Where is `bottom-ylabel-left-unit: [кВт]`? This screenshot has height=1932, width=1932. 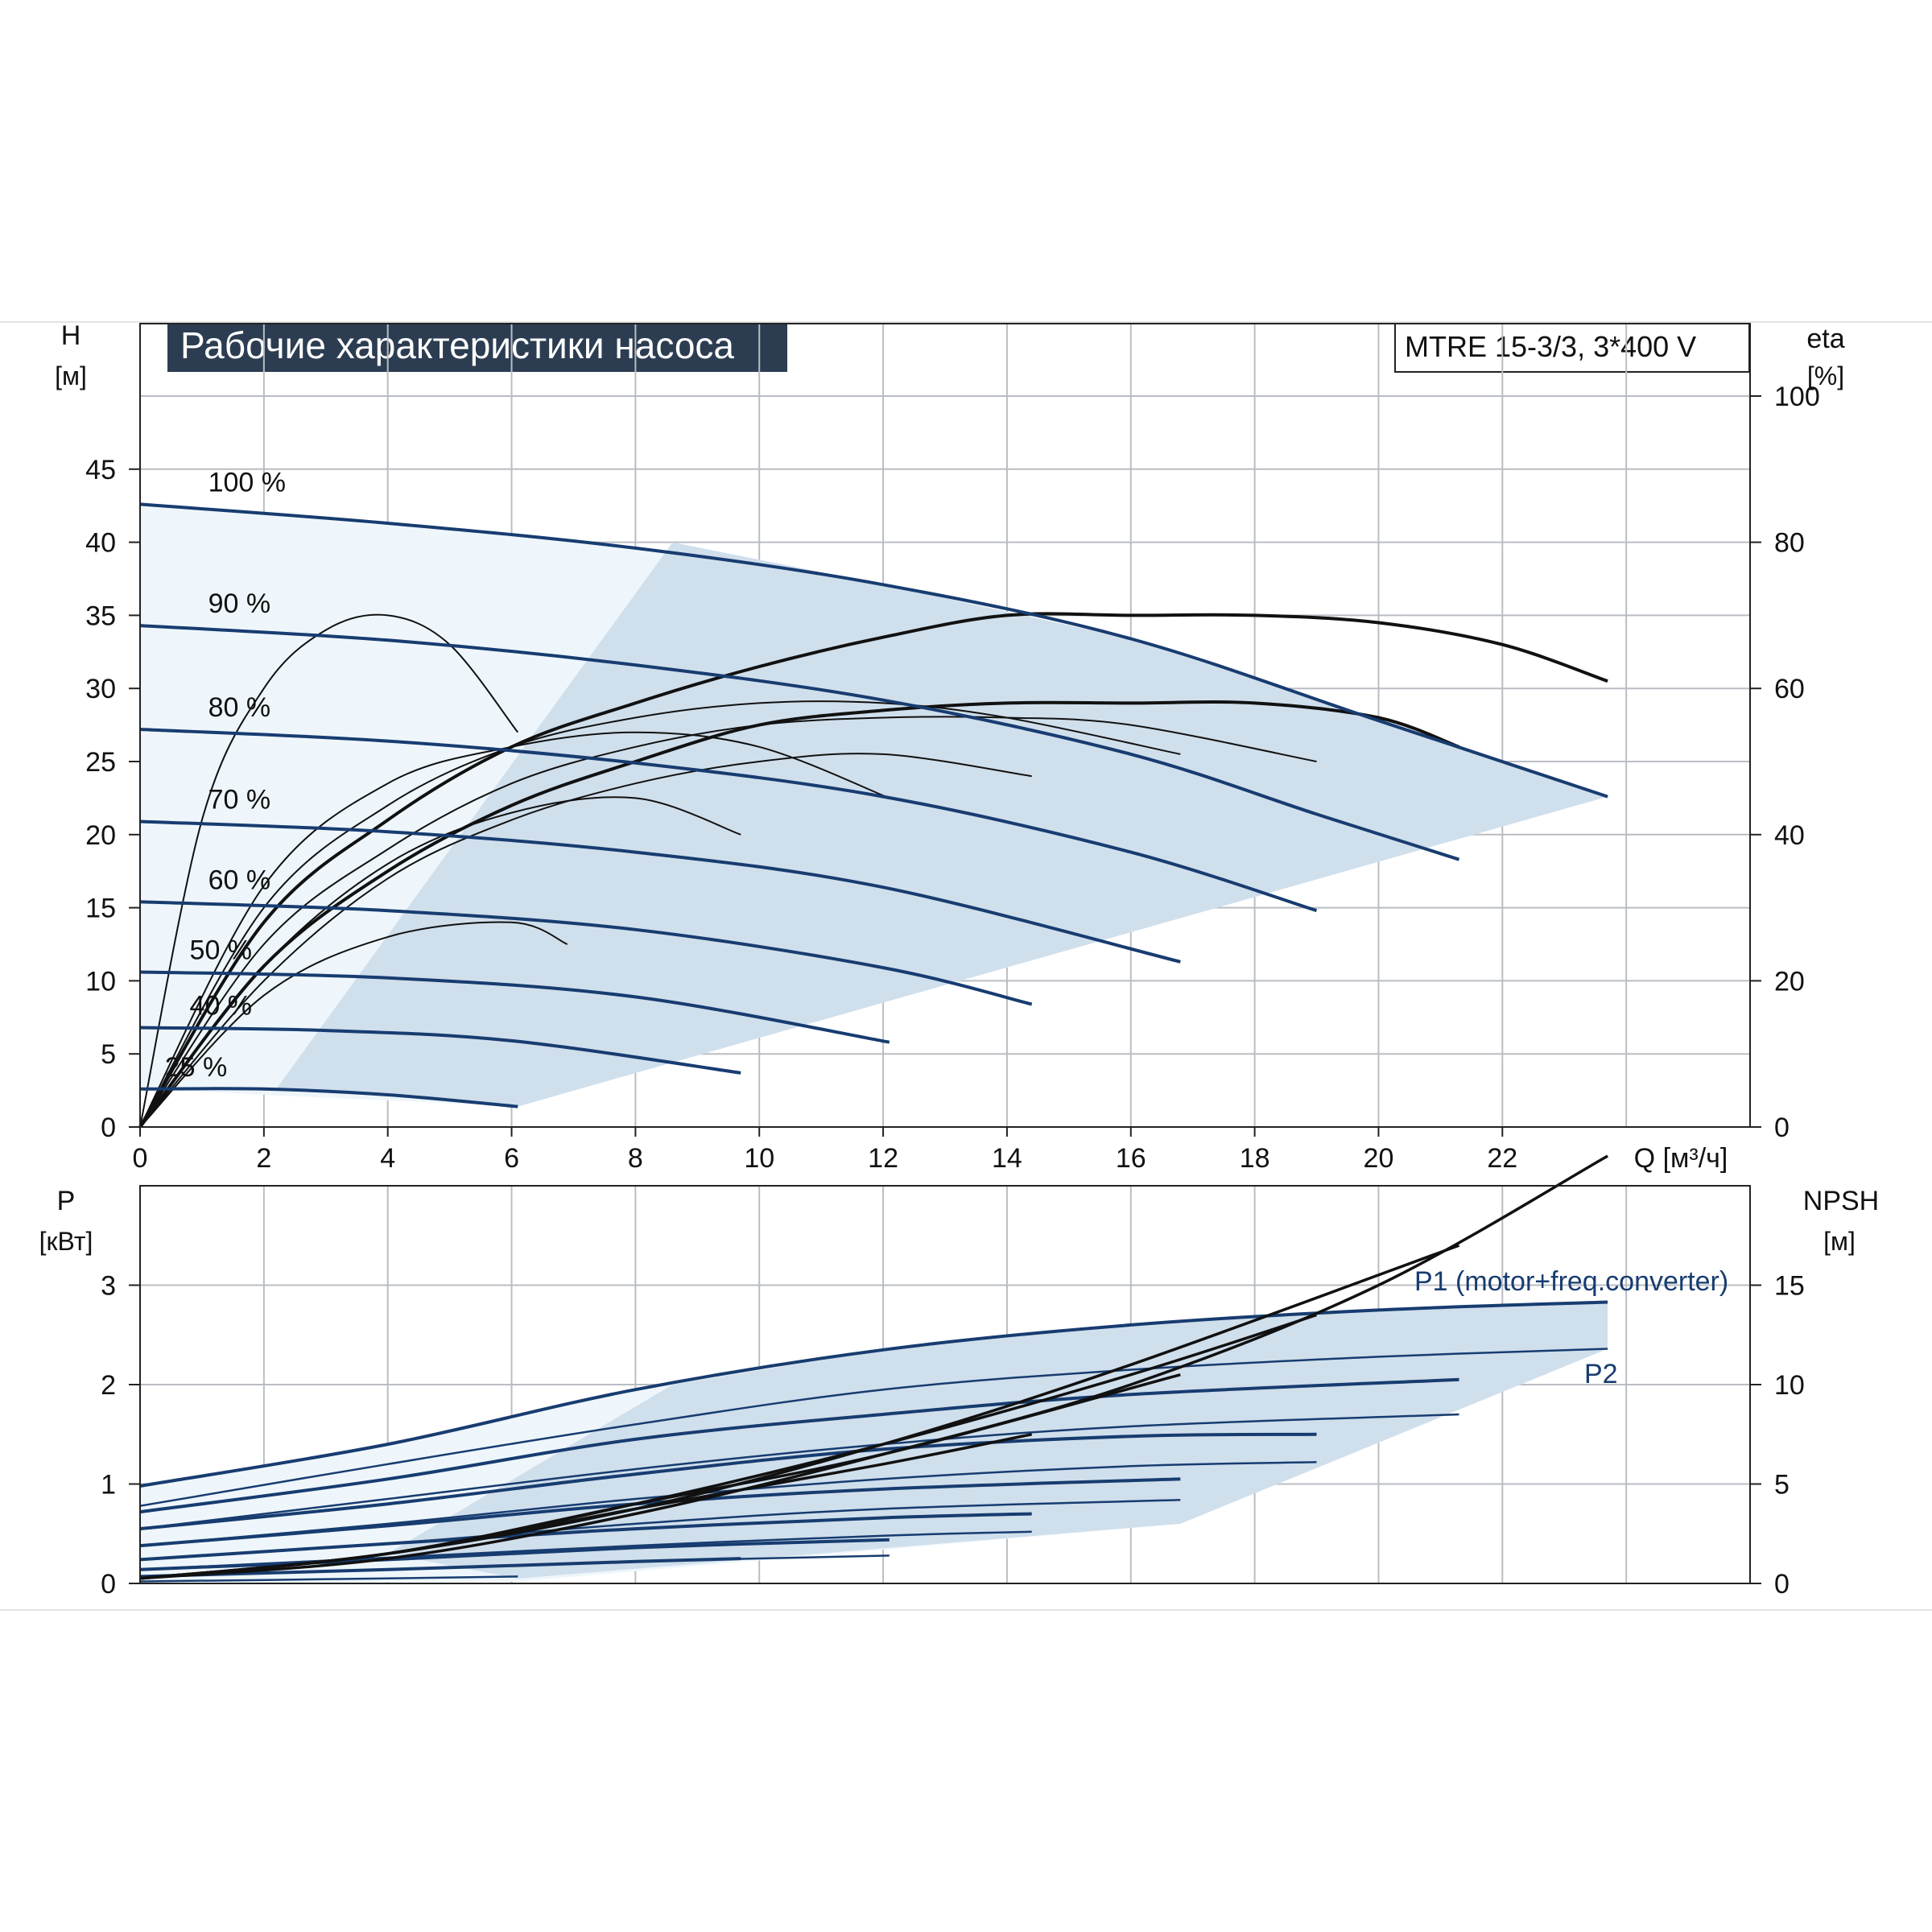 bottom-ylabel-left-unit: [кВт] is located at coordinates (66, 1241).